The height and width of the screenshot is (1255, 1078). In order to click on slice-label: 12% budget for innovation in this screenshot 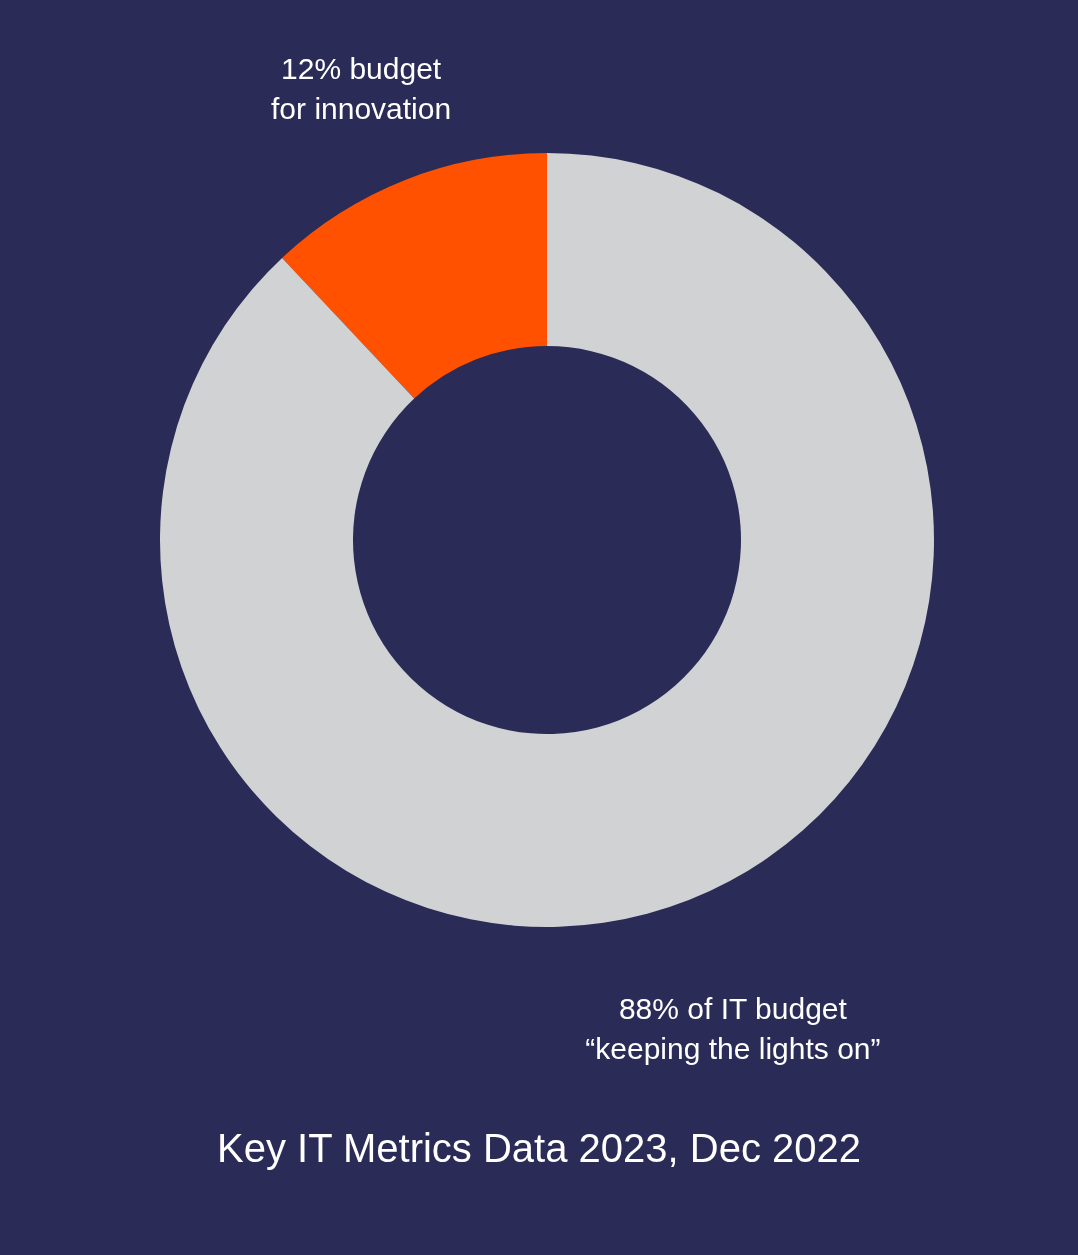, I will do `click(361, 89)`.